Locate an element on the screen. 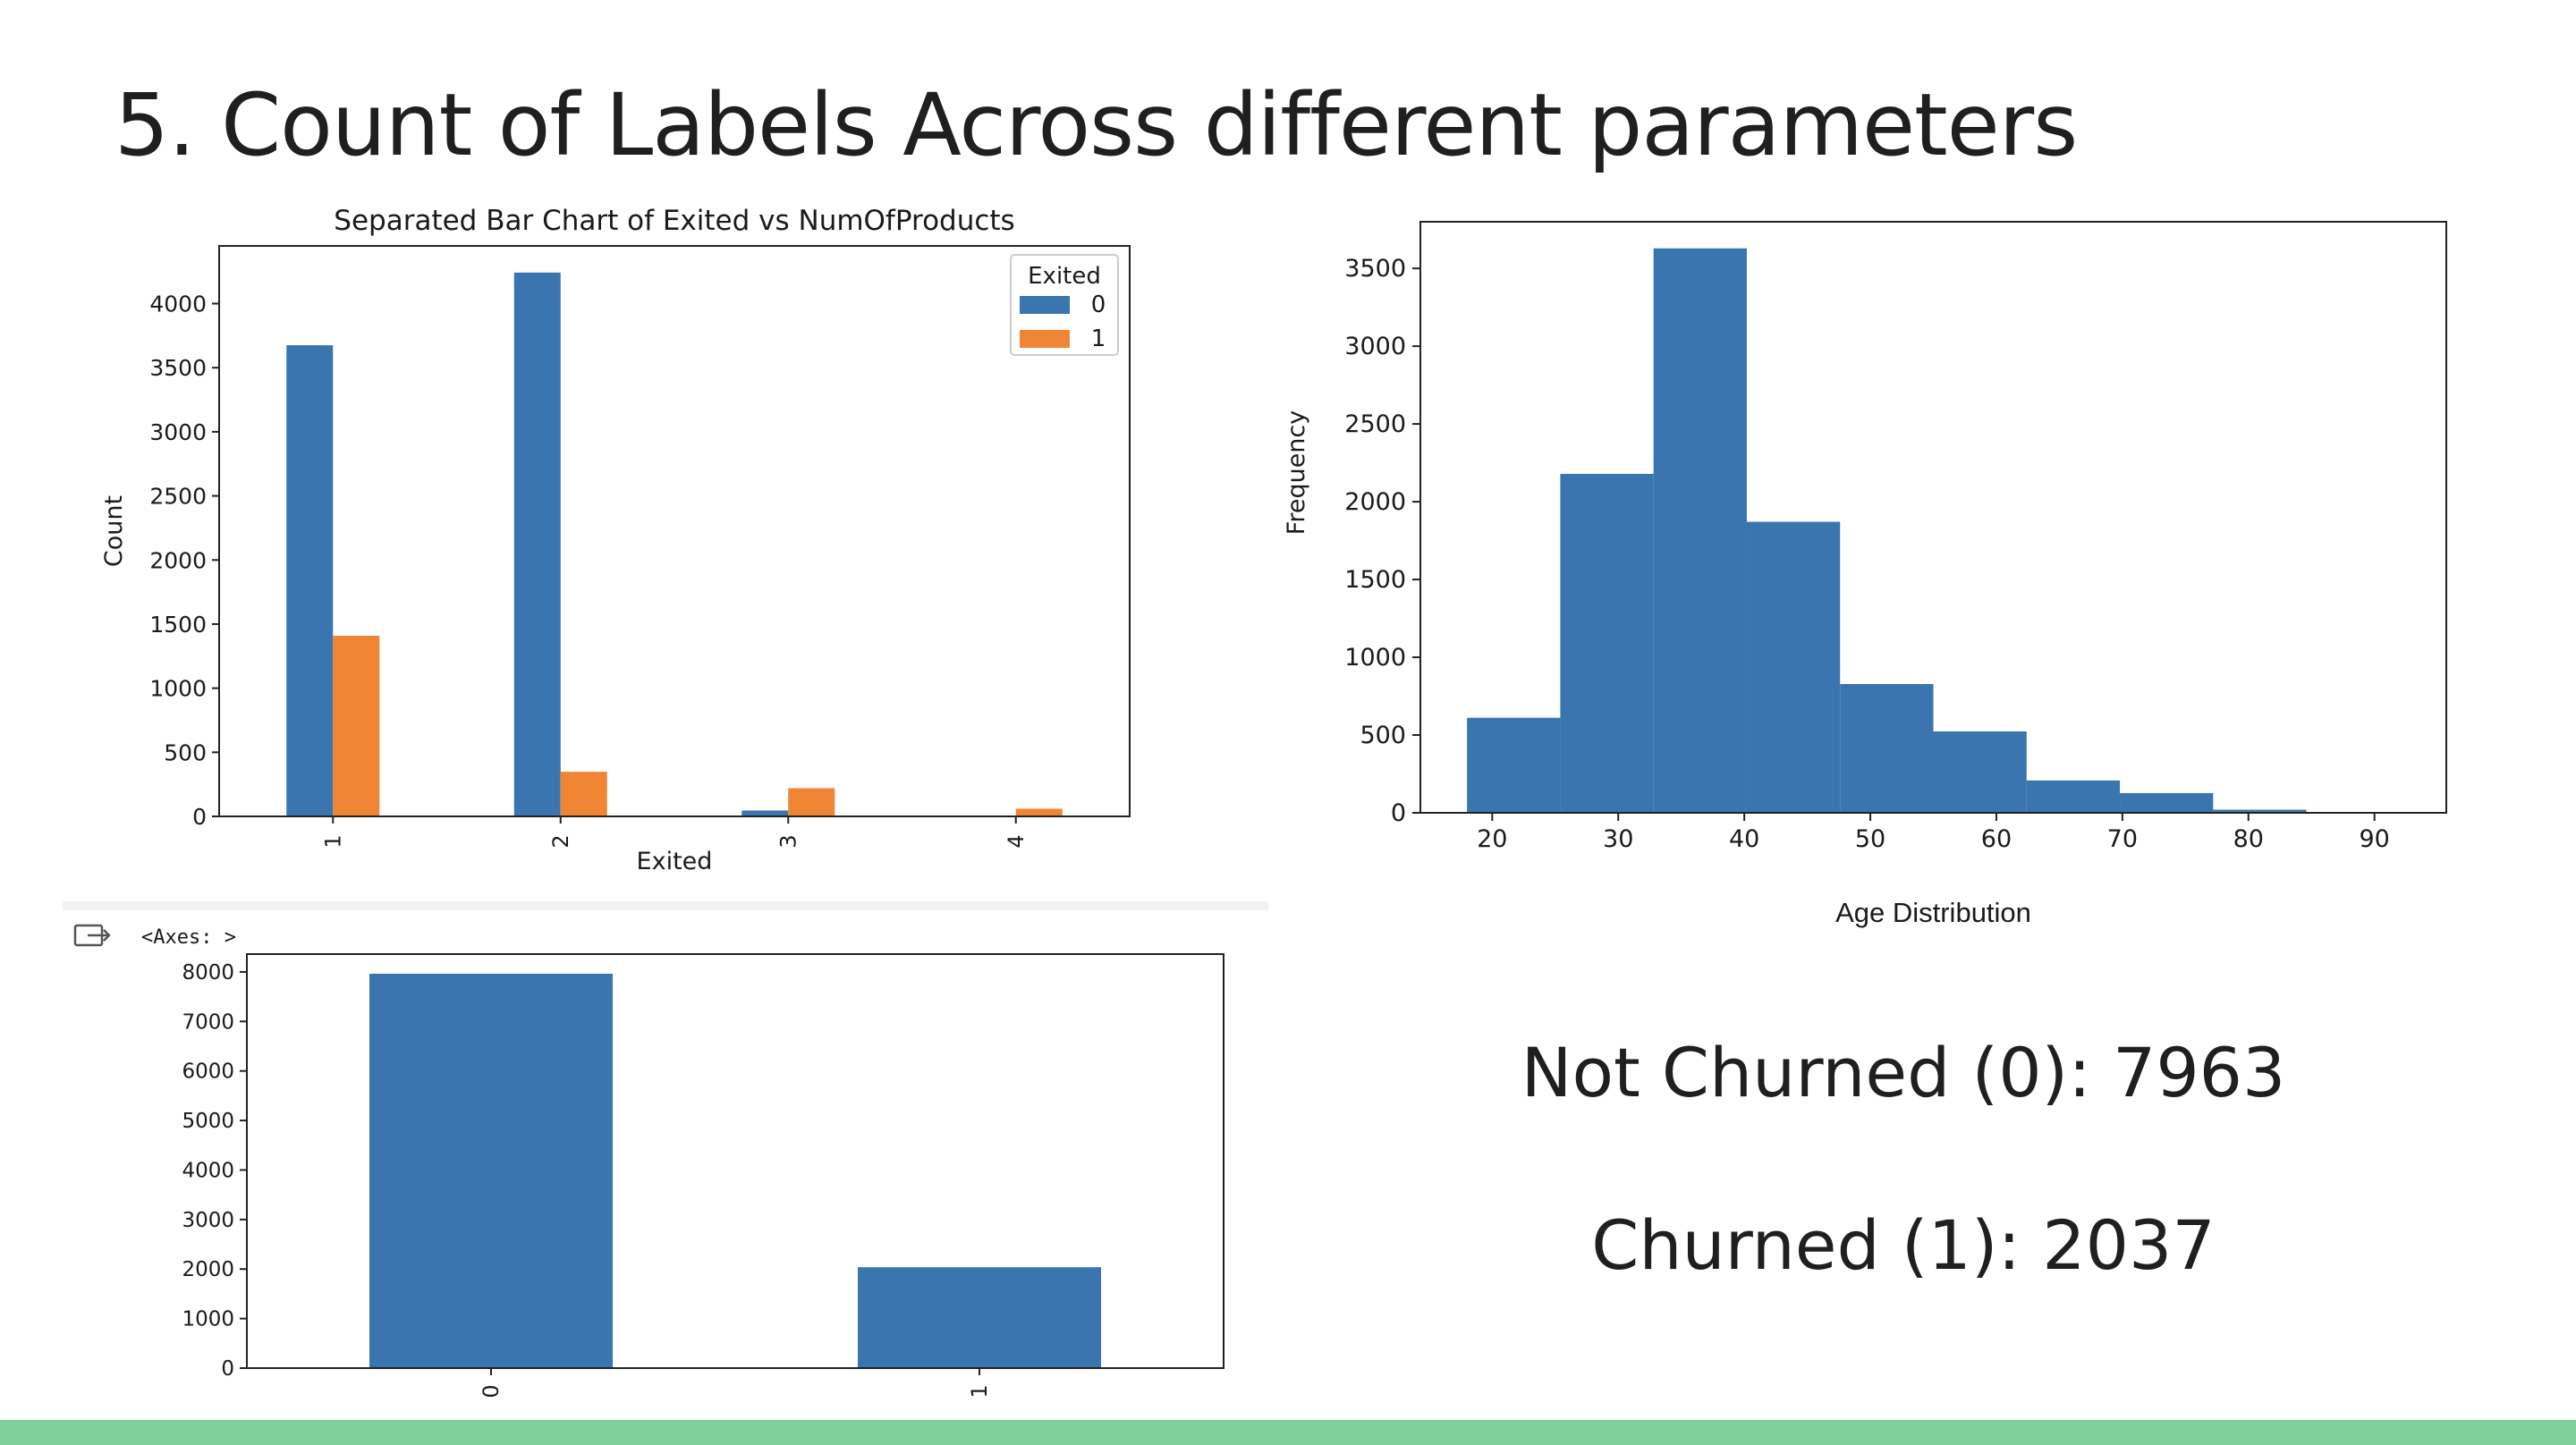  x-tick-label: 0 is located at coordinates (491, 1391).